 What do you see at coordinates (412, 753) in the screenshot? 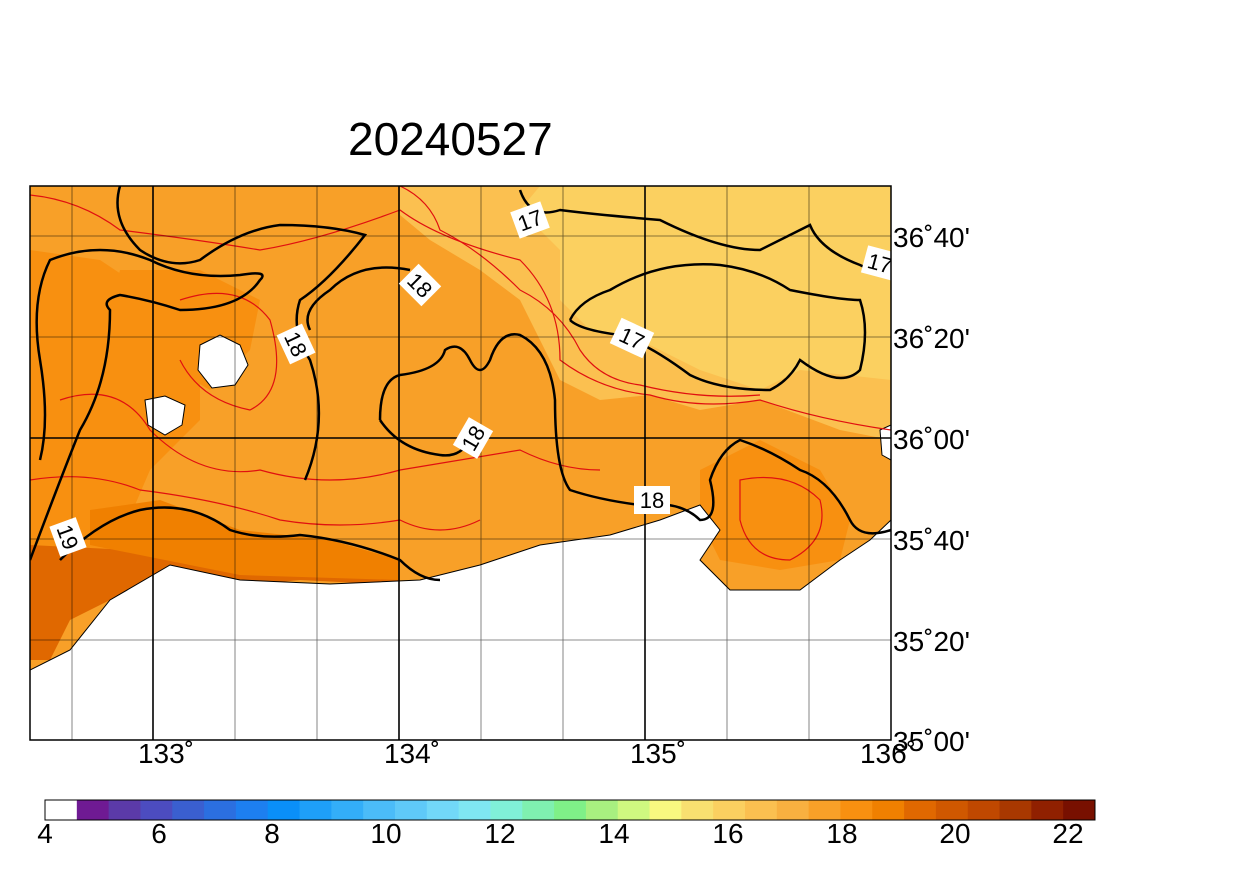
I see `lon-label: 134˚` at bounding box center [412, 753].